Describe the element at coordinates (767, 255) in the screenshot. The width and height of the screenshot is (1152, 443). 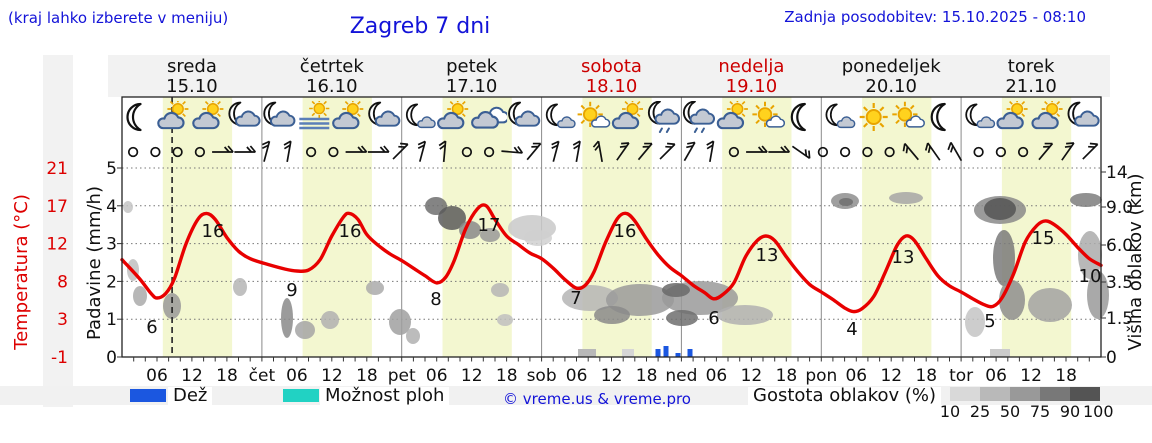
I see `temp-point-label: 13` at that location.